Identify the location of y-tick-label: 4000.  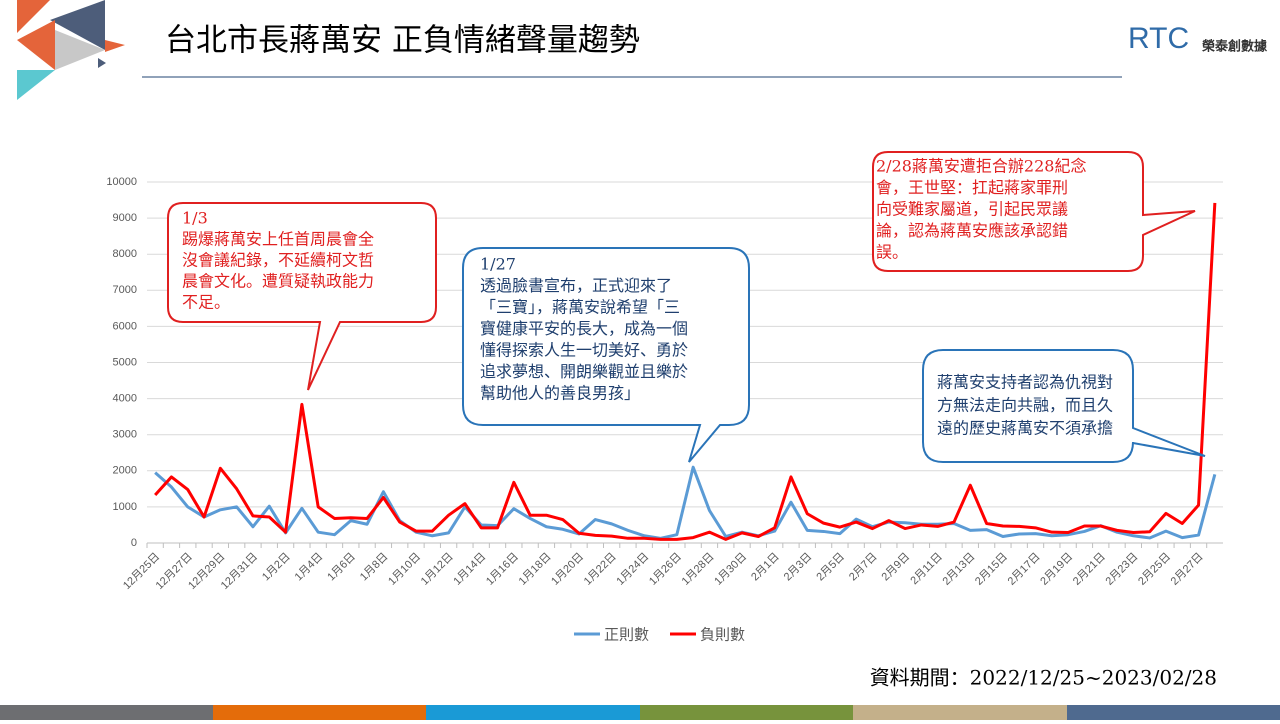
(125, 399).